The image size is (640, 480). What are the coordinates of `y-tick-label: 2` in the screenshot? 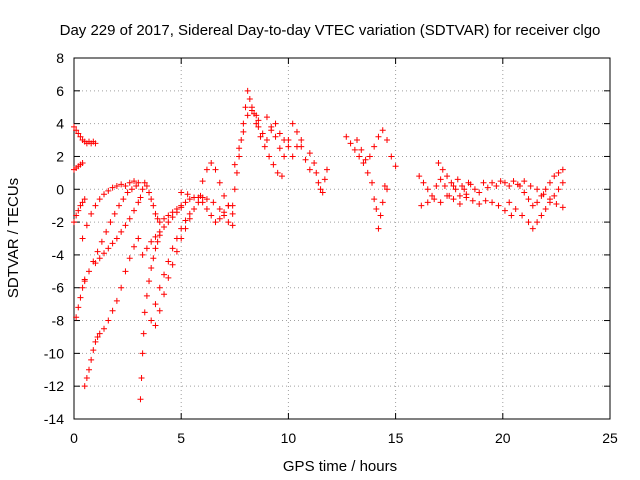 It's located at (60, 156).